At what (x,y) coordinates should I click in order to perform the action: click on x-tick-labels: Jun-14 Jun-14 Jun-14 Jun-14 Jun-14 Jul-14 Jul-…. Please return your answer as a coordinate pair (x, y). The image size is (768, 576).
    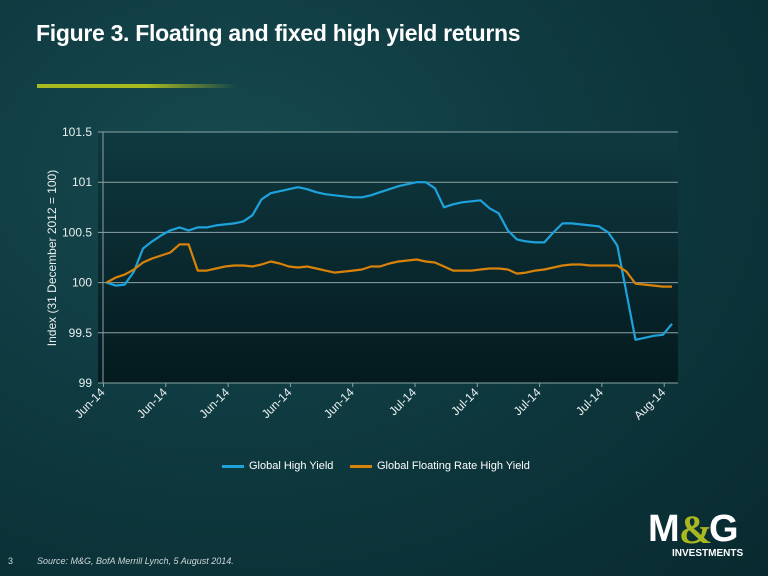
    Looking at the image, I should click on (370, 402).